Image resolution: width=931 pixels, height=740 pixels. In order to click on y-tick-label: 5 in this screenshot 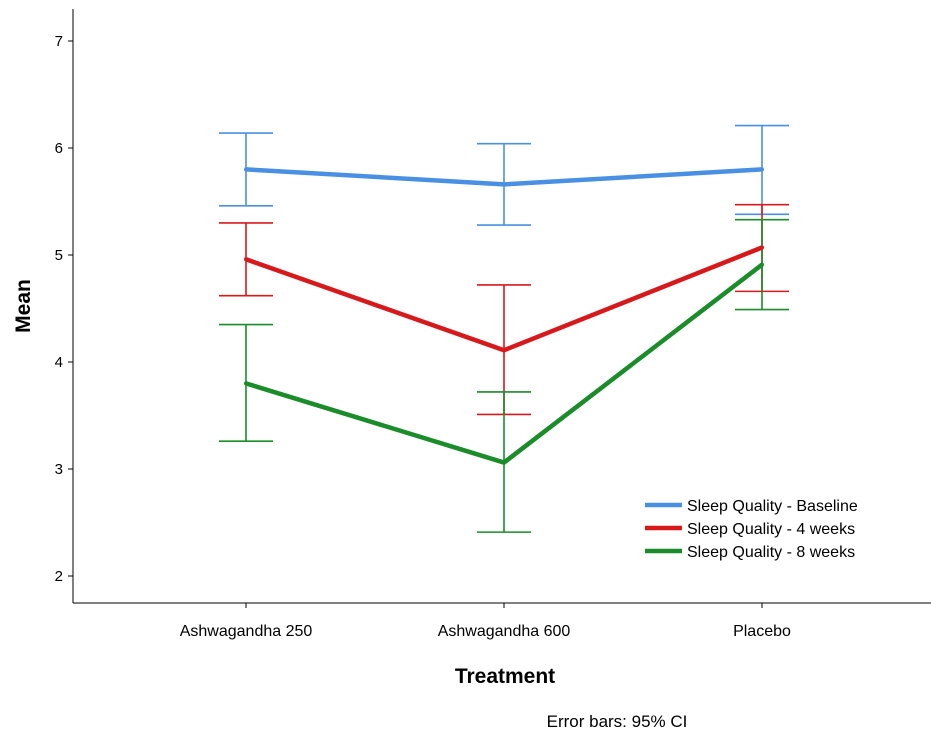, I will do `click(59, 255)`.